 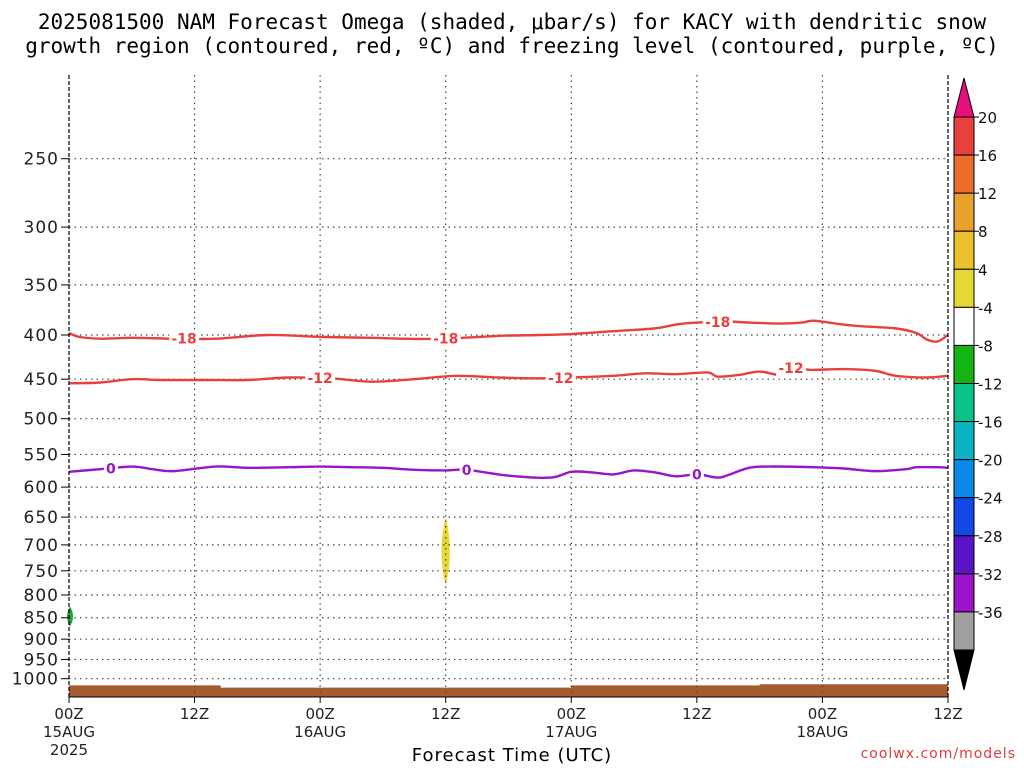 I want to click on x-axis-title: Forecast Time (UTC), so click(x=512, y=755).